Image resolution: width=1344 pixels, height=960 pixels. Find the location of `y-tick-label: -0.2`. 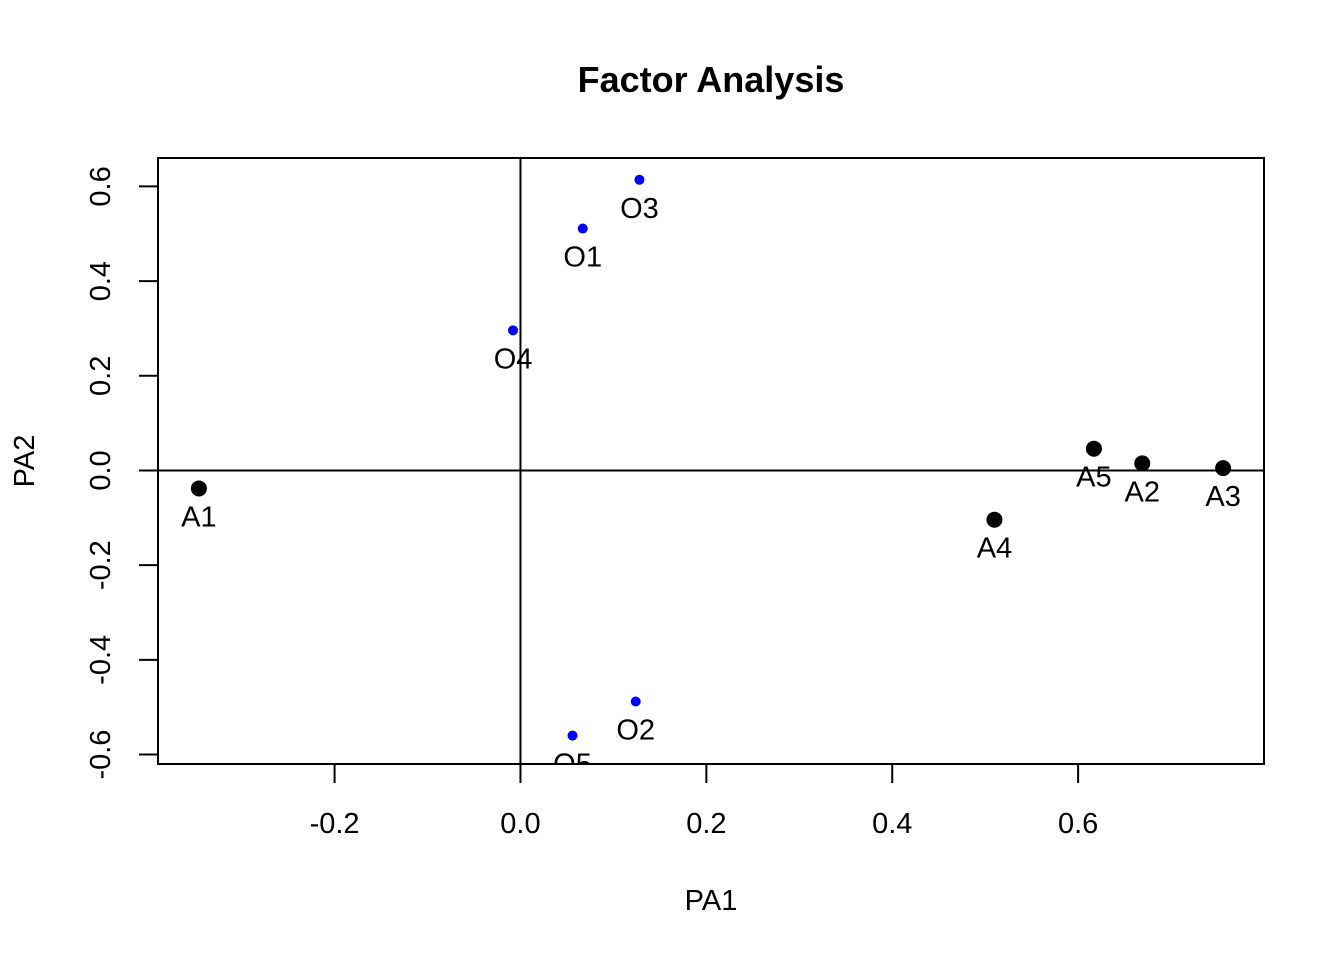

y-tick-label: -0.2 is located at coordinates (101, 565).